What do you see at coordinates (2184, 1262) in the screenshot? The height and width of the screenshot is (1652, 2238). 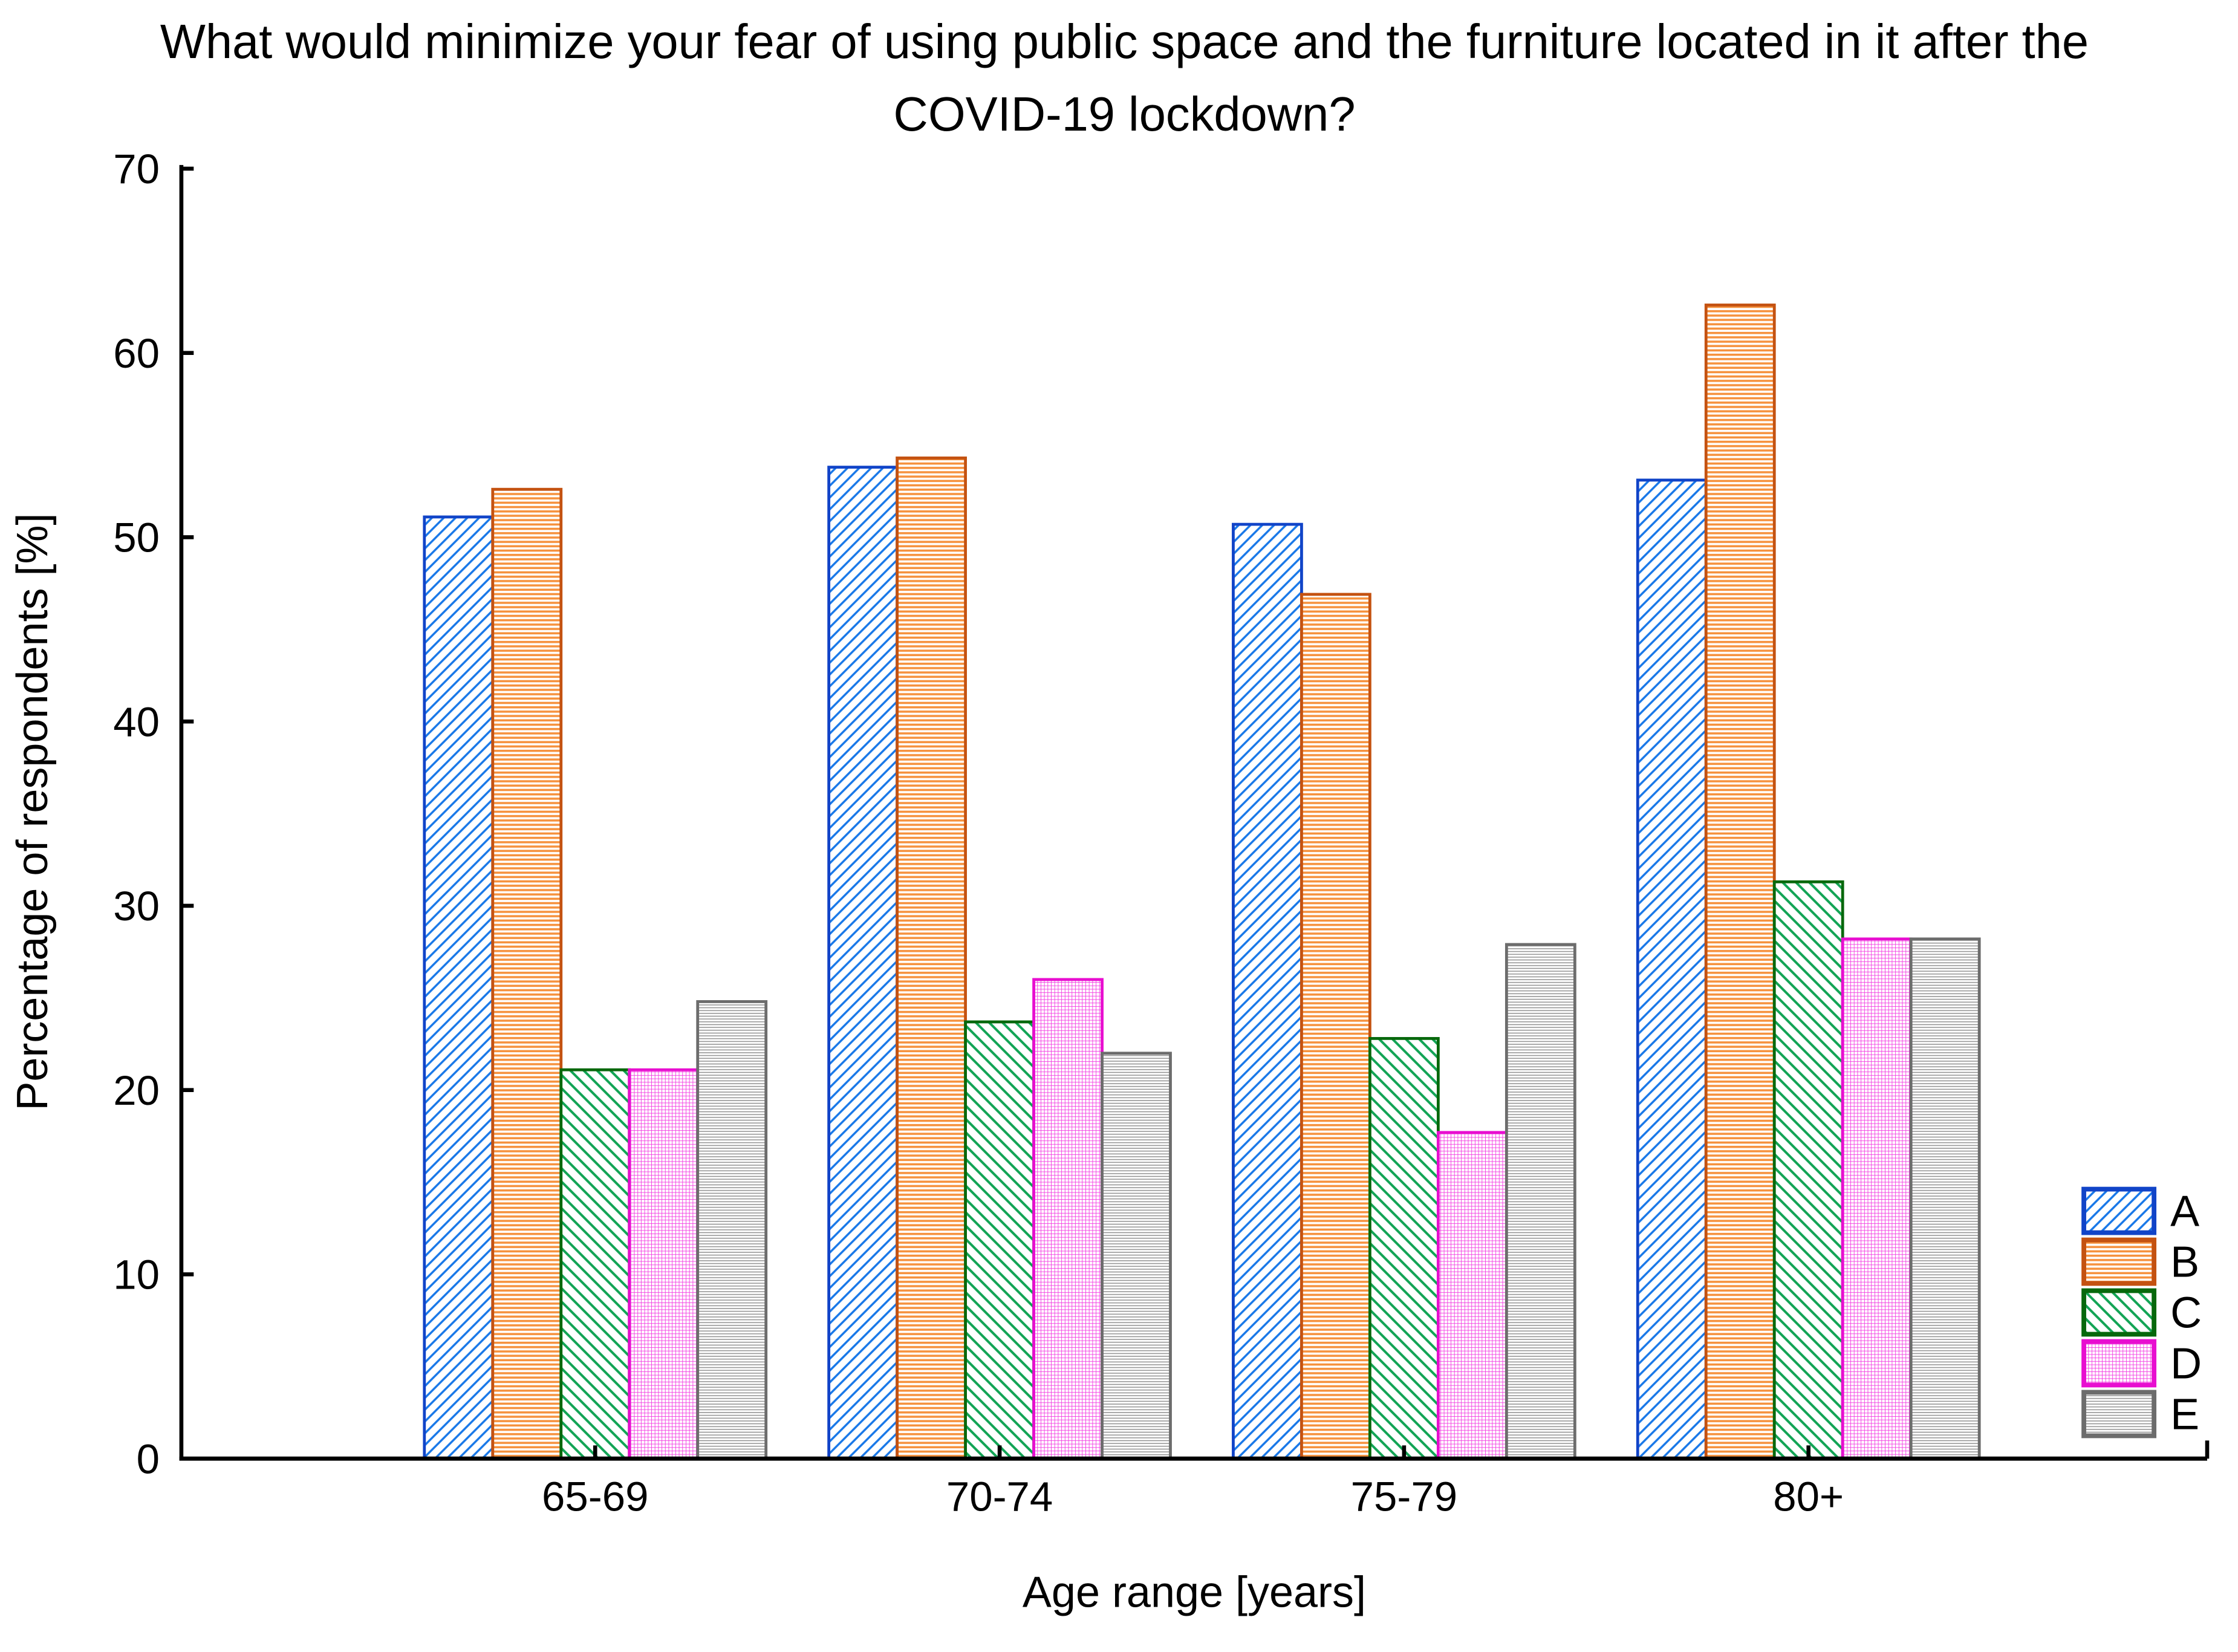 I see `legend-label-B: B` at bounding box center [2184, 1262].